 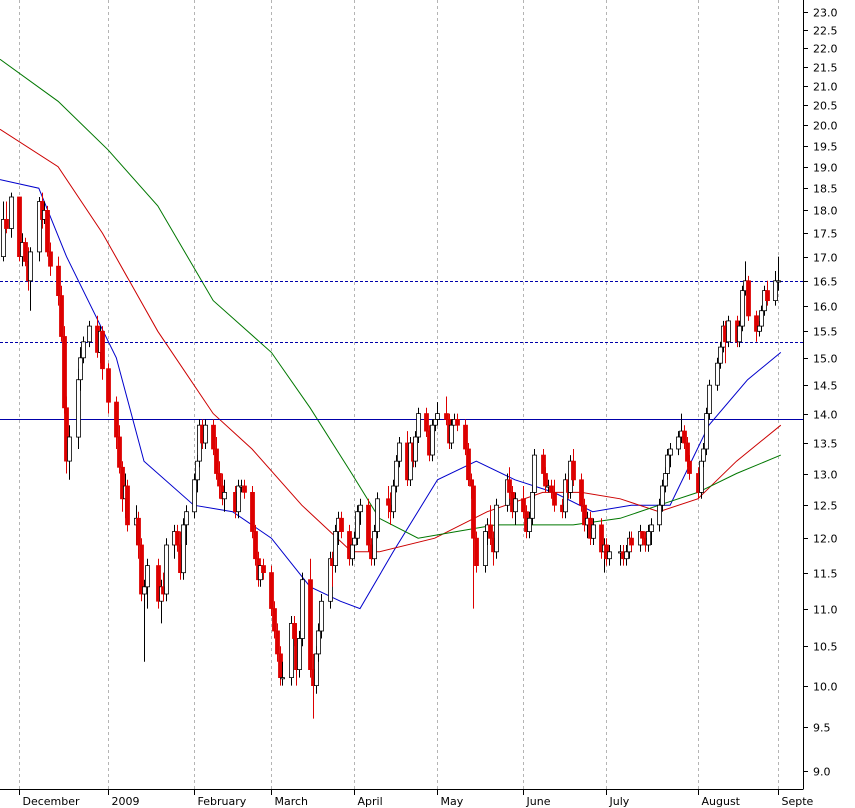 I want to click on y-tick-label-26: 10.0, so click(x=825, y=687).